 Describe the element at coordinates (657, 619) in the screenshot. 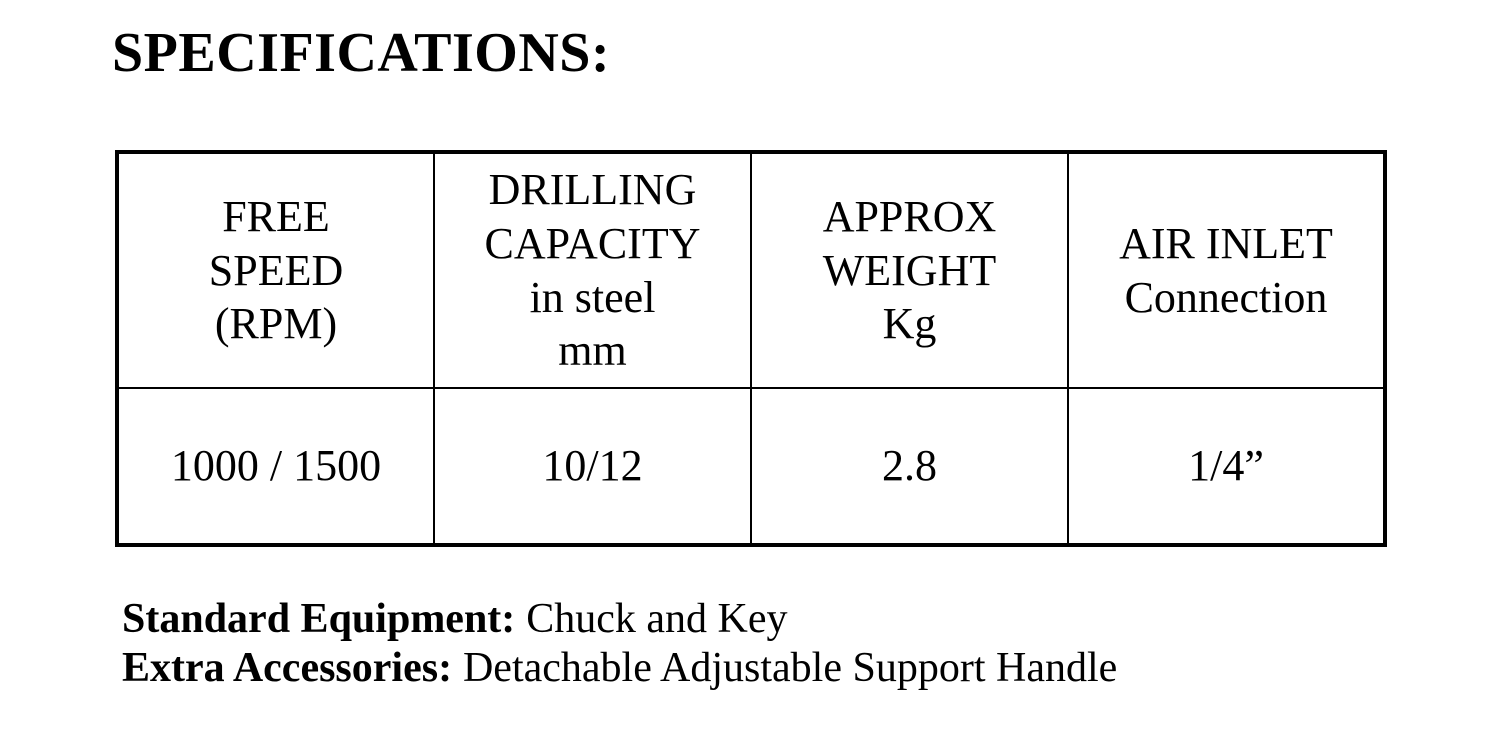

I see `note-text: Chuck and Key` at that location.